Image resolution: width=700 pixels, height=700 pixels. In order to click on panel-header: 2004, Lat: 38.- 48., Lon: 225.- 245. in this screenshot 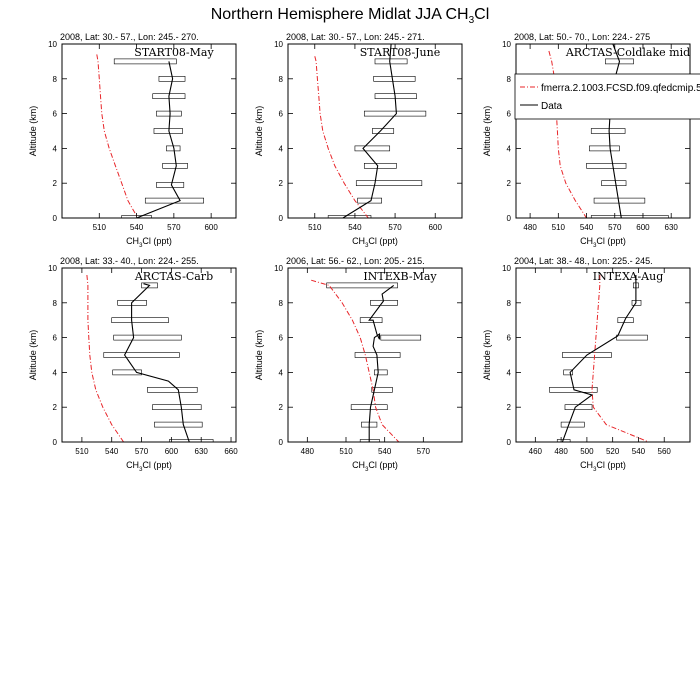, I will do `click(583, 261)`.